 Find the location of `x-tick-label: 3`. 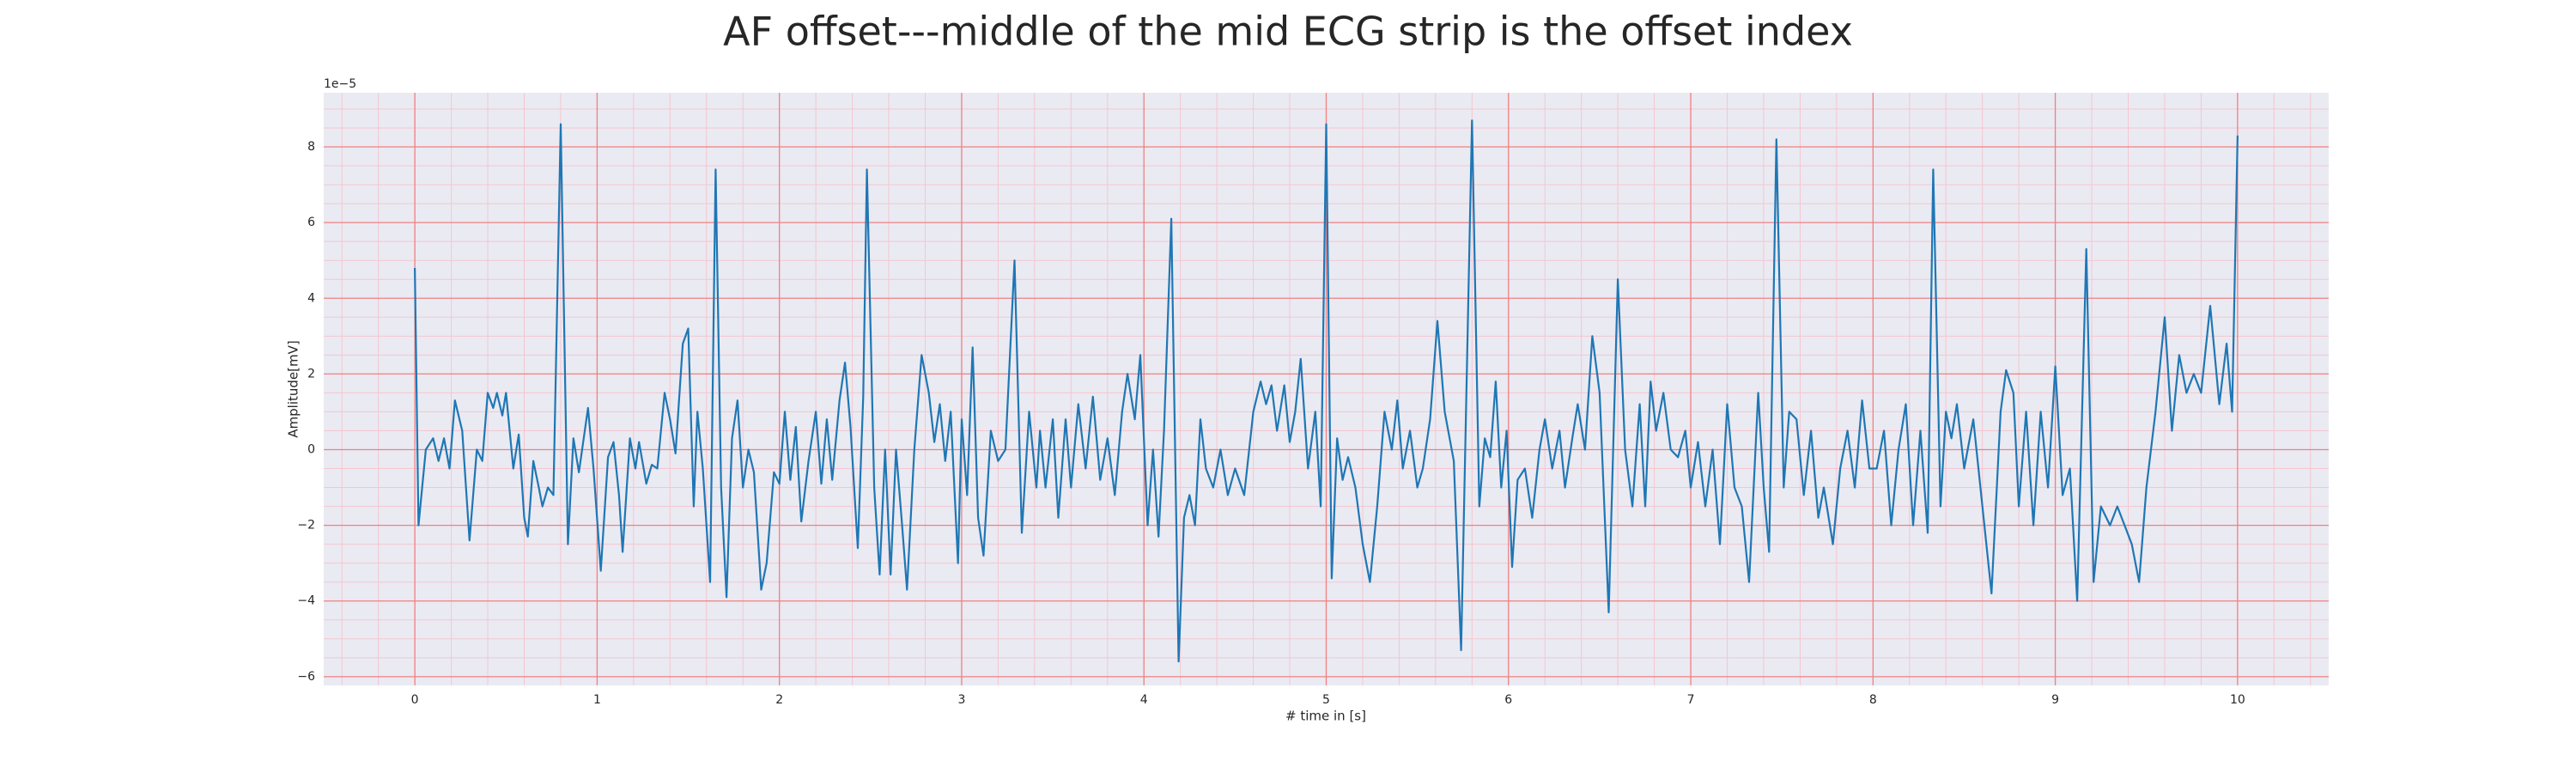

x-tick-label: 3 is located at coordinates (961, 700).